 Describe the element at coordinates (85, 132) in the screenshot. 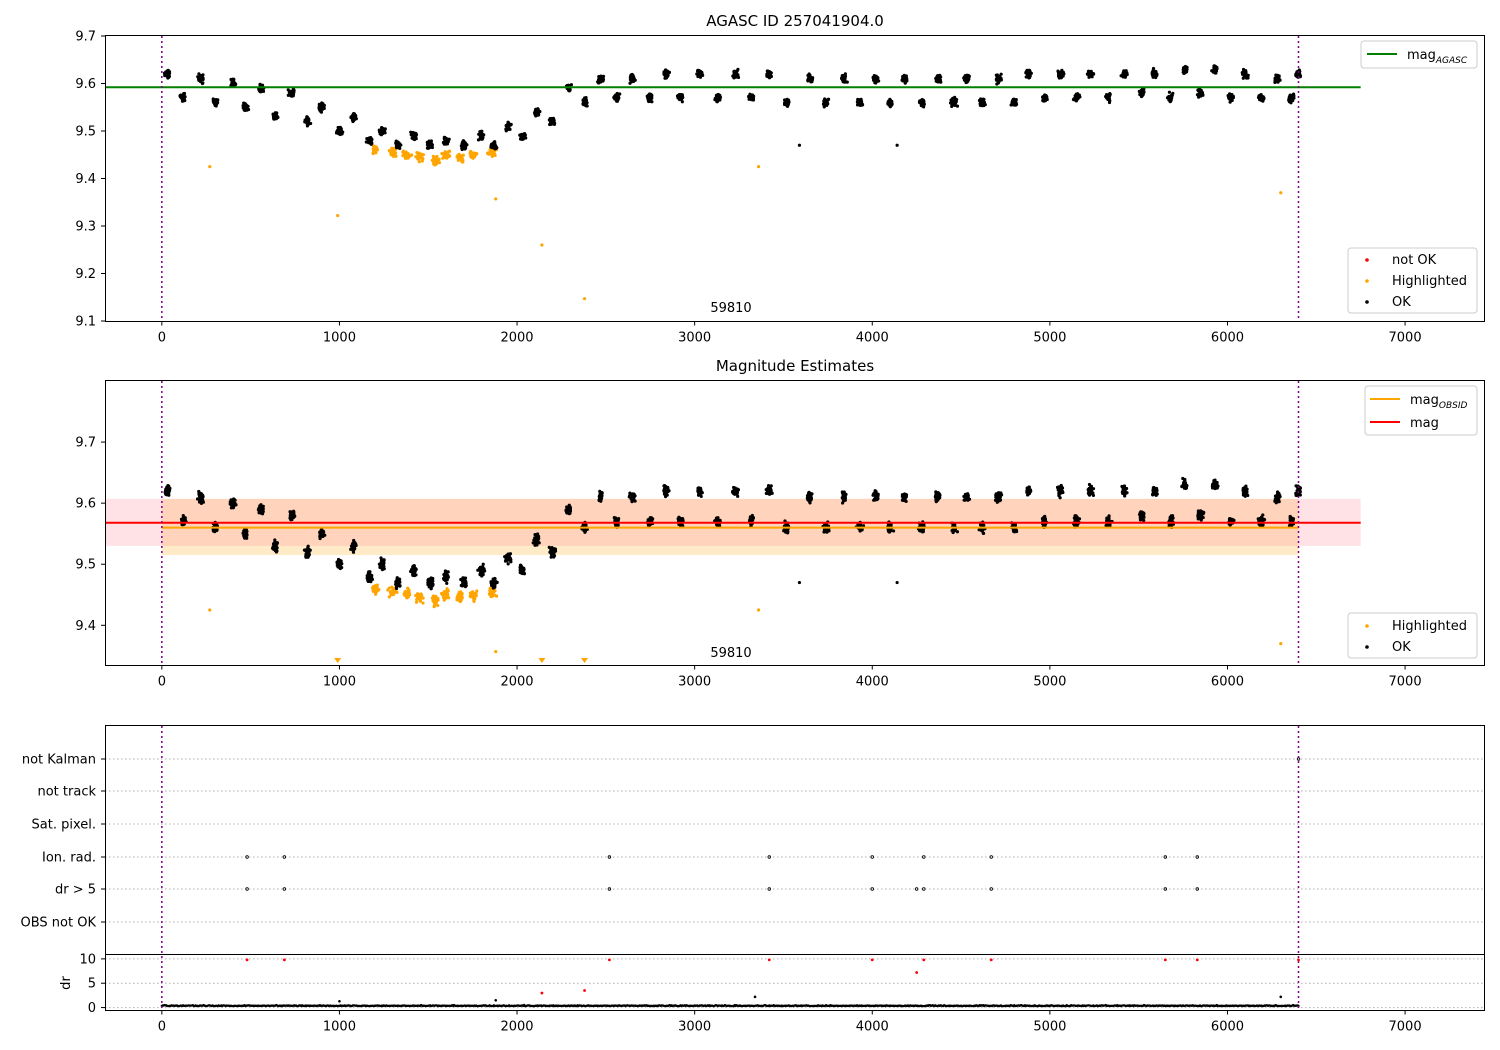

I see `y-tick-label: 9.5` at that location.